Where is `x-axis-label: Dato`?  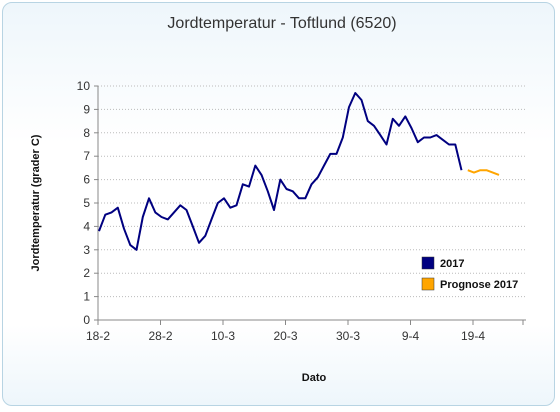
x-axis-label: Dato is located at coordinates (314, 378).